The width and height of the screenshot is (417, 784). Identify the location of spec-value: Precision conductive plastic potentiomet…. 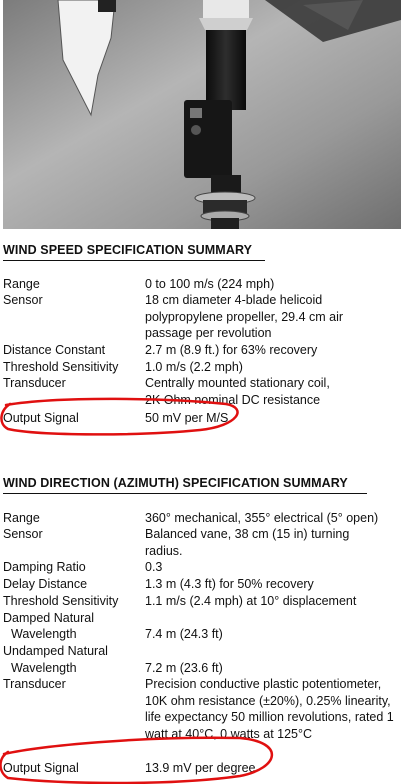
(269, 709).